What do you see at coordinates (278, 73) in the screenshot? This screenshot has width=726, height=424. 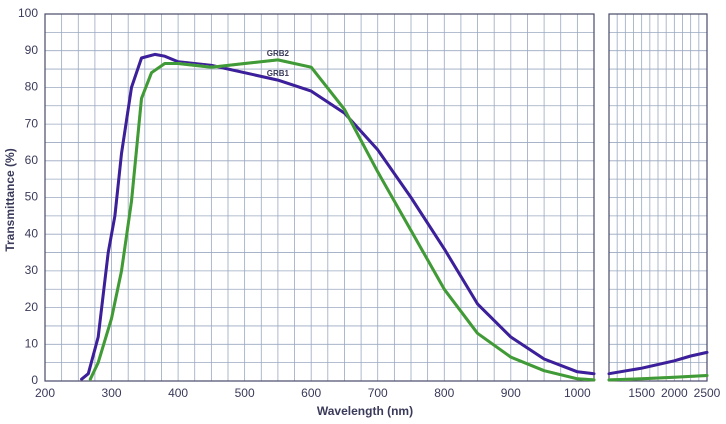 I see `series-label: GRB1` at bounding box center [278, 73].